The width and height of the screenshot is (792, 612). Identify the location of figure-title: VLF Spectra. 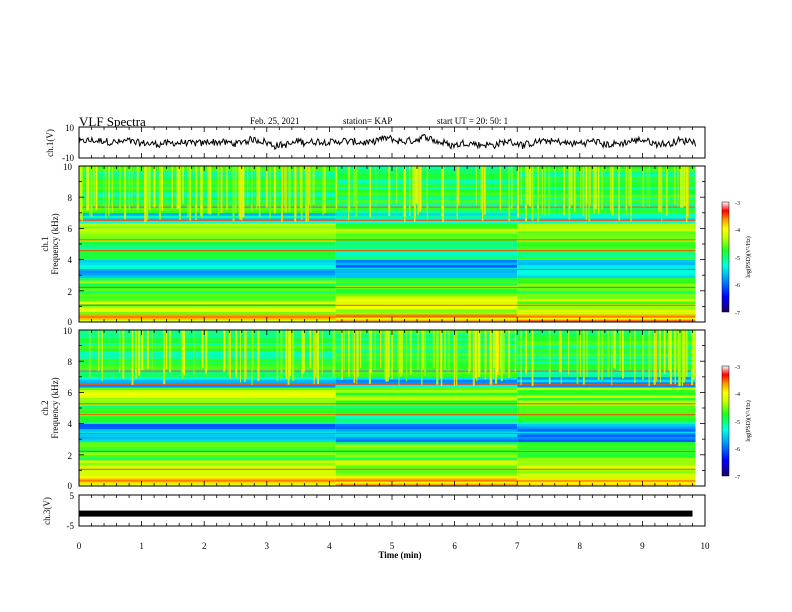
(112, 121).